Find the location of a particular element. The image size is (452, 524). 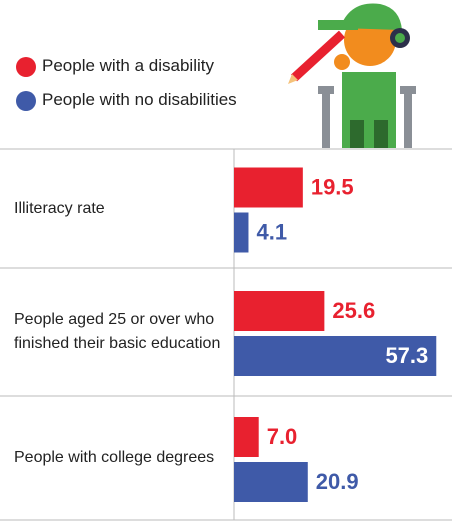

value-label: 7.0 is located at coordinates (282, 436).